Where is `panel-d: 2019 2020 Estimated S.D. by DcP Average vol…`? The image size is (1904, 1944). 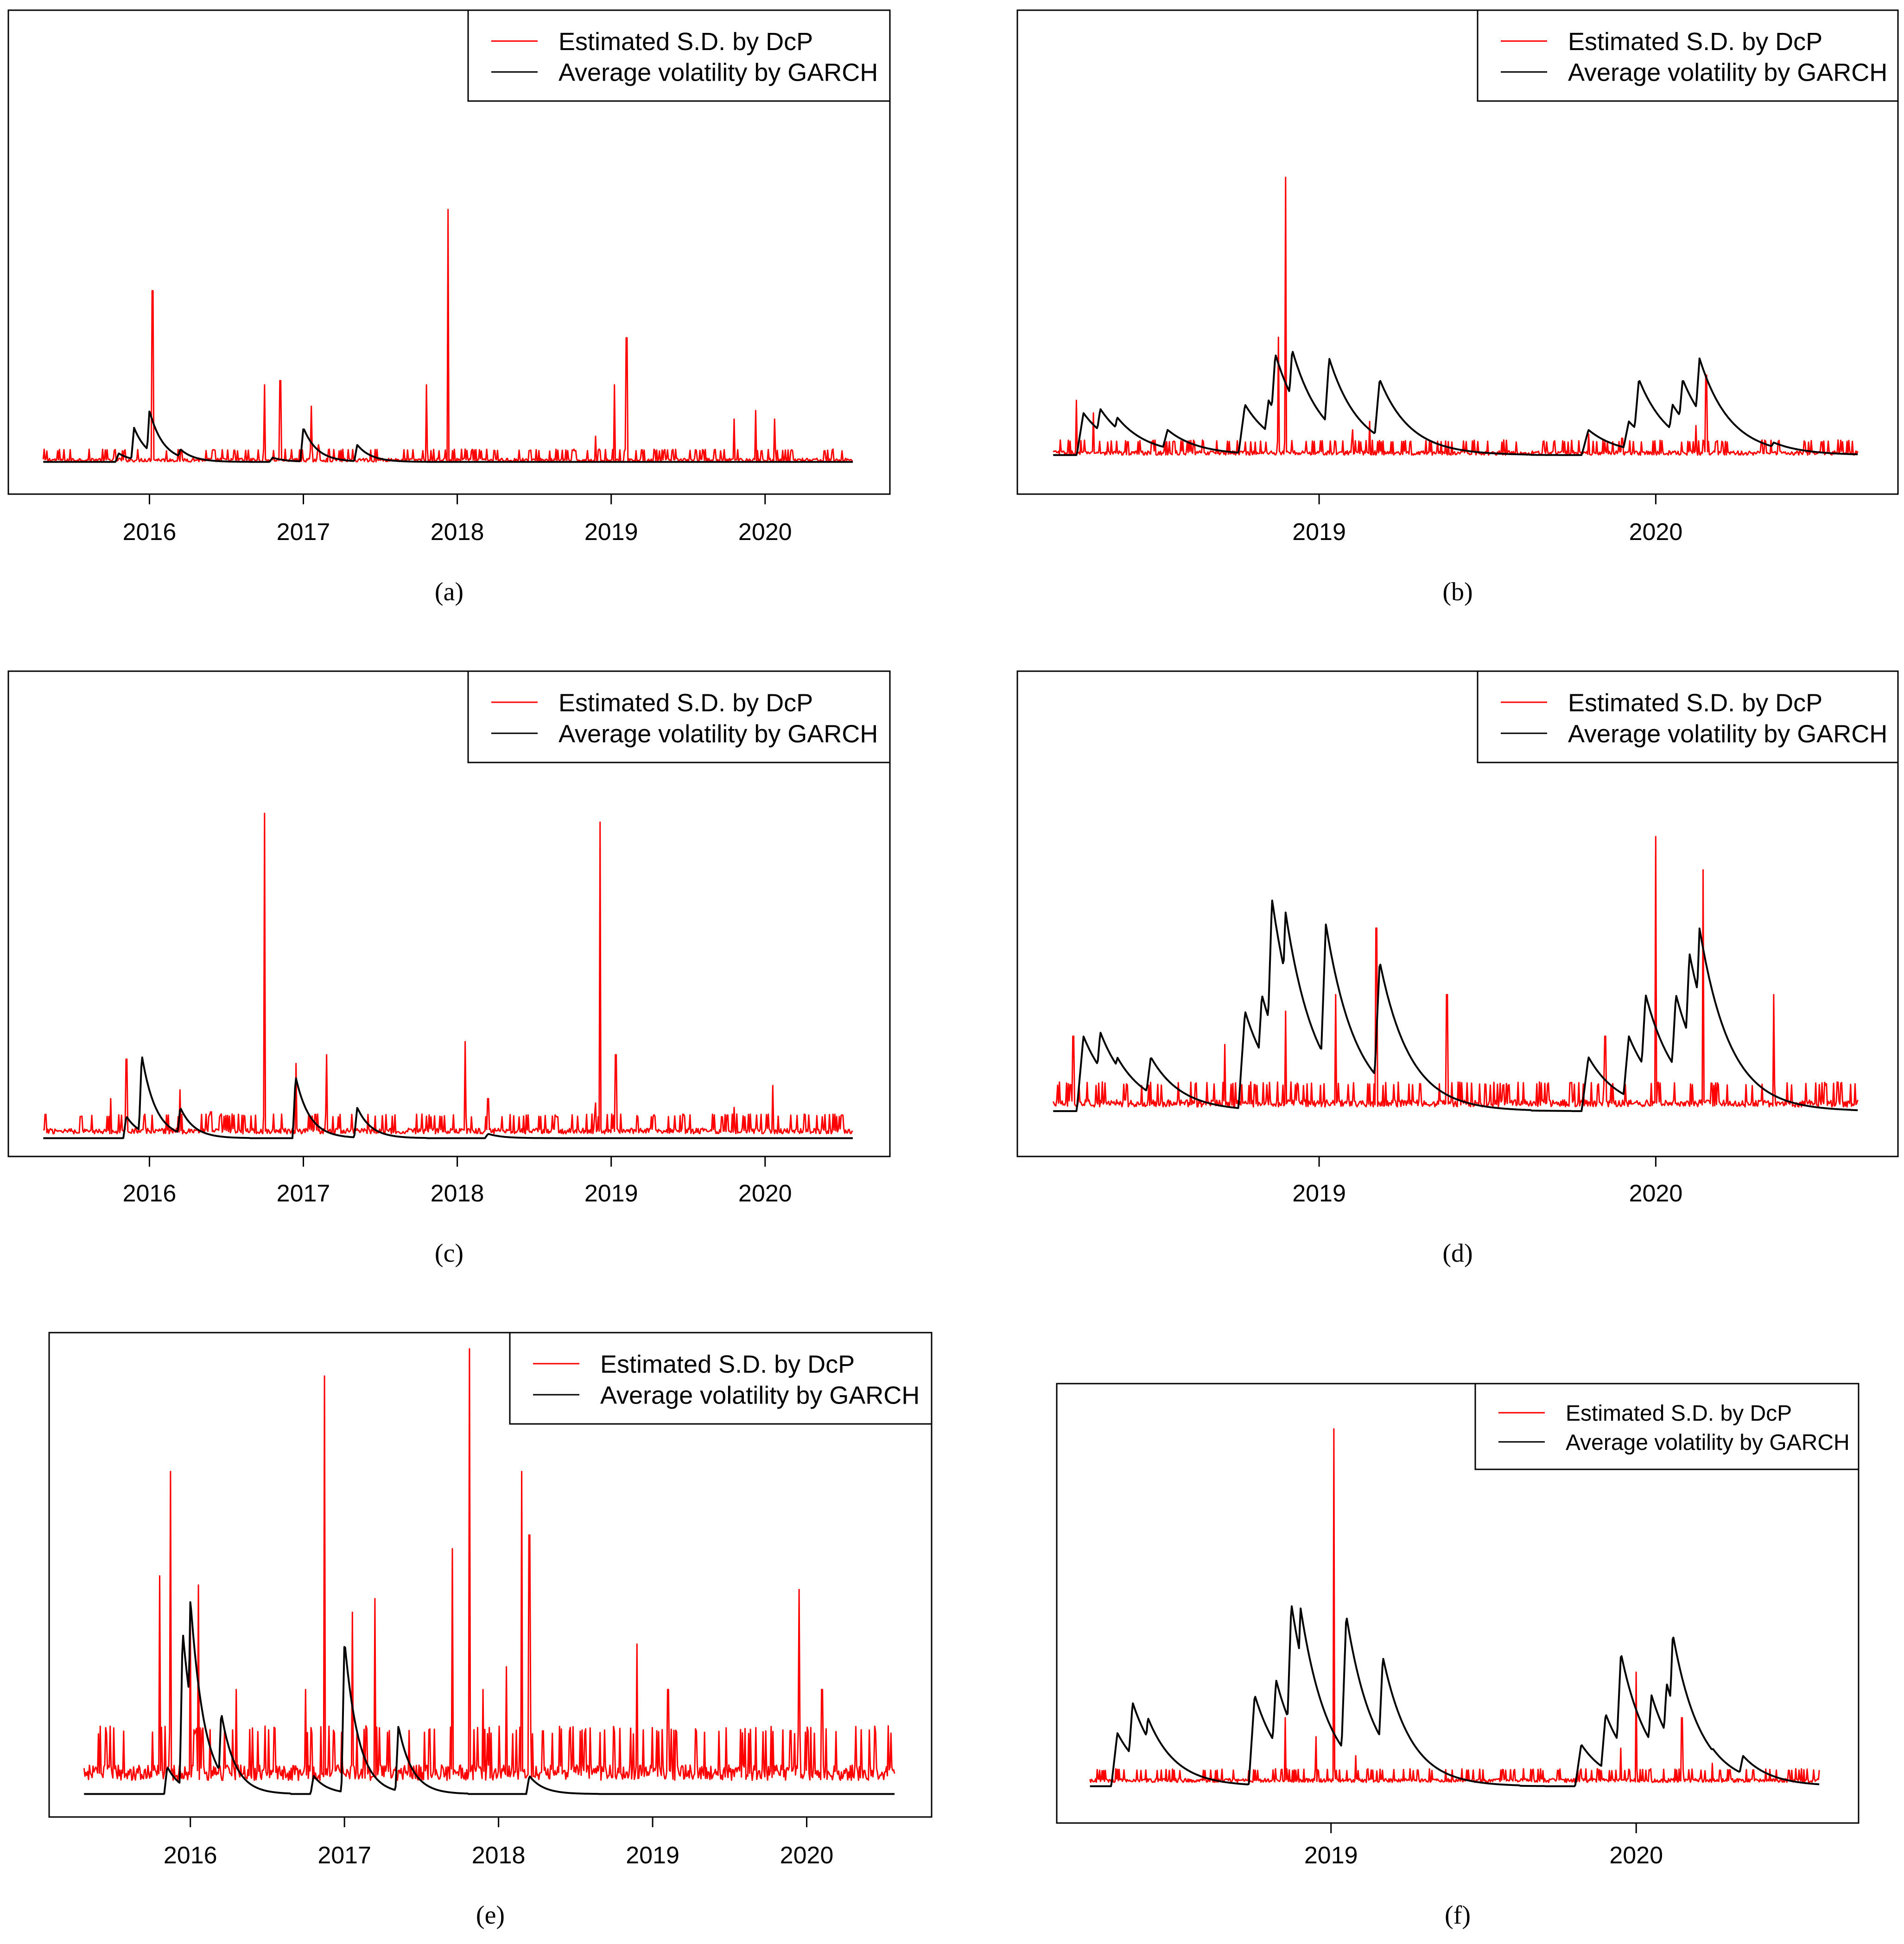
panel-d: 2019 2020 Estimated S.D. by DcP Average vol… is located at coordinates (1457, 969).